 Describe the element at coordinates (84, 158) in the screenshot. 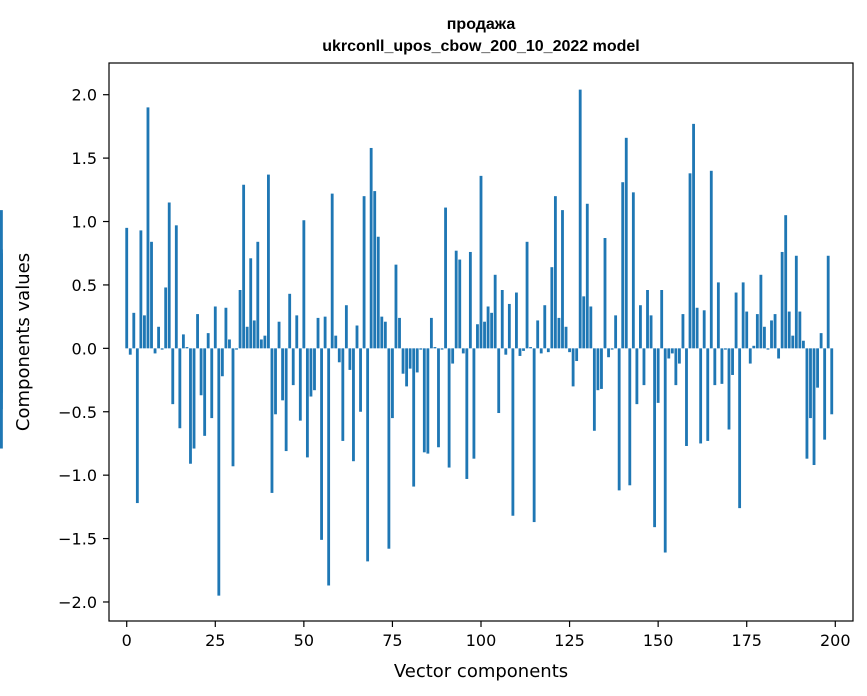

I see `y-tick-label: 1.5` at that location.